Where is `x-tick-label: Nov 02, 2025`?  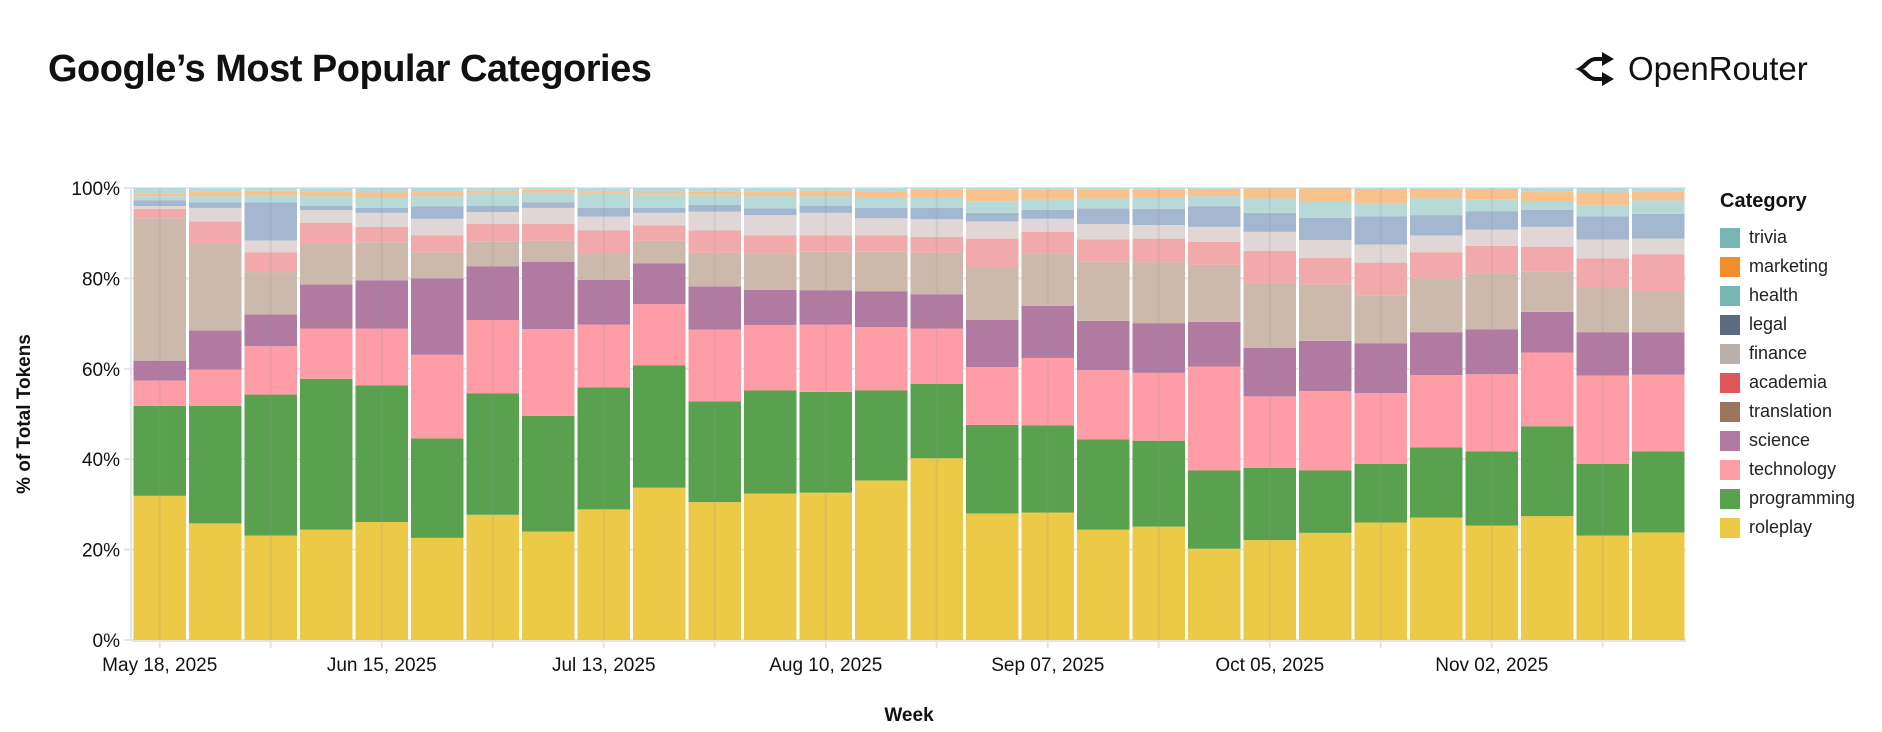 x-tick-label: Nov 02, 2025 is located at coordinates (1491, 665).